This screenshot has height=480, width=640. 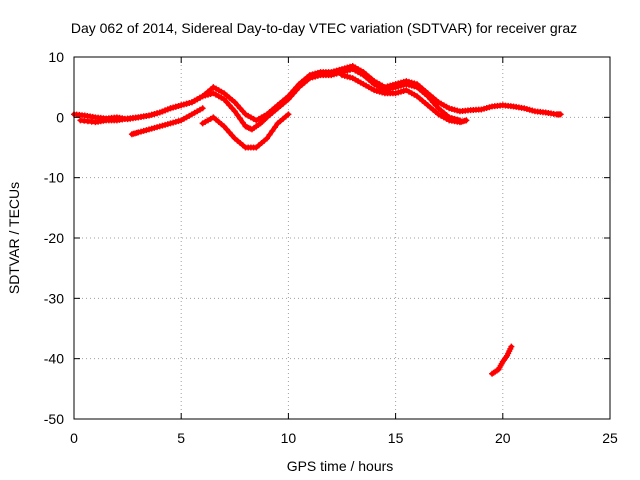 What do you see at coordinates (60, 117) in the screenshot?
I see `y-tick-label: 0` at bounding box center [60, 117].